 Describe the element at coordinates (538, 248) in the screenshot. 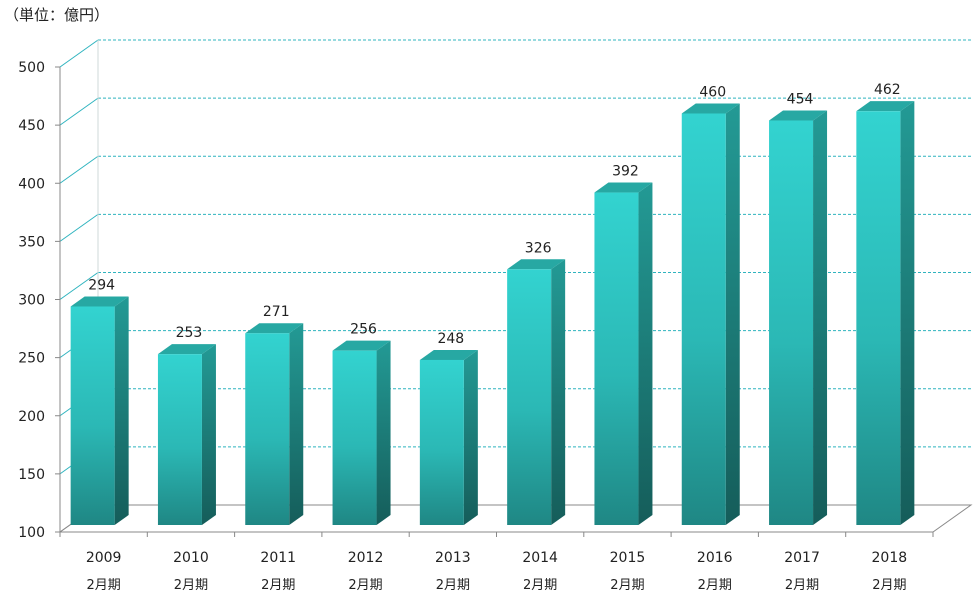

I see `data-label: 326` at that location.